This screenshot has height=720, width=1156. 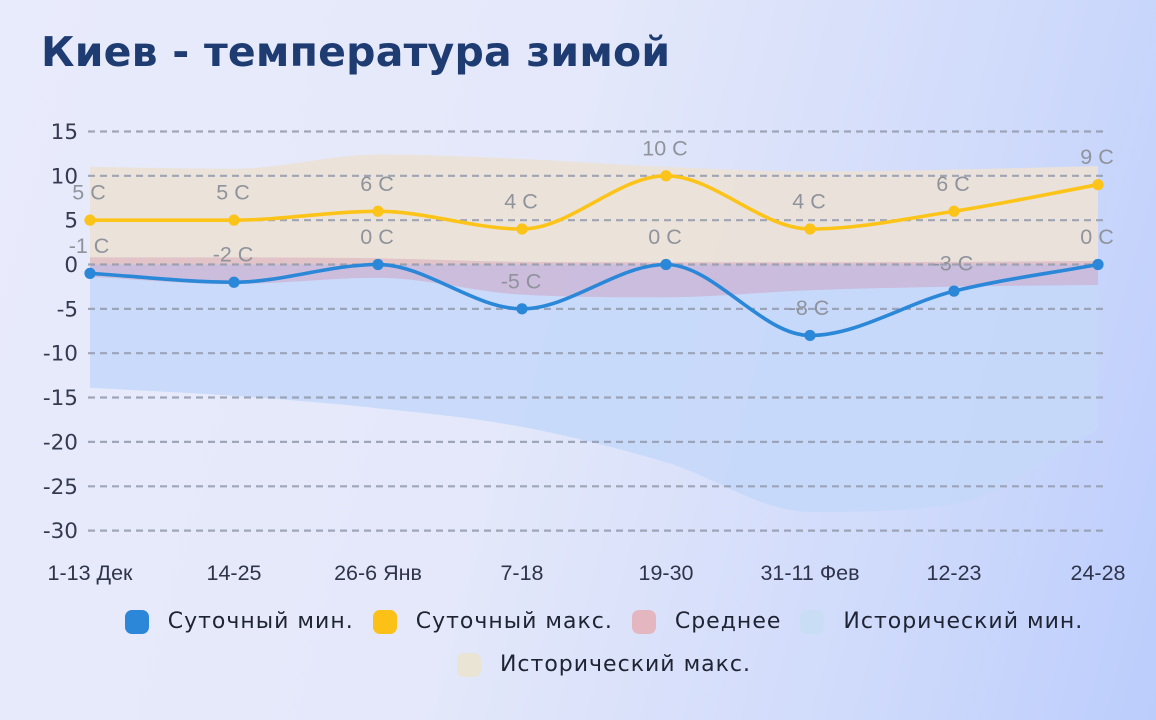 I want to click on legend-label: Среднее, so click(x=728, y=621).